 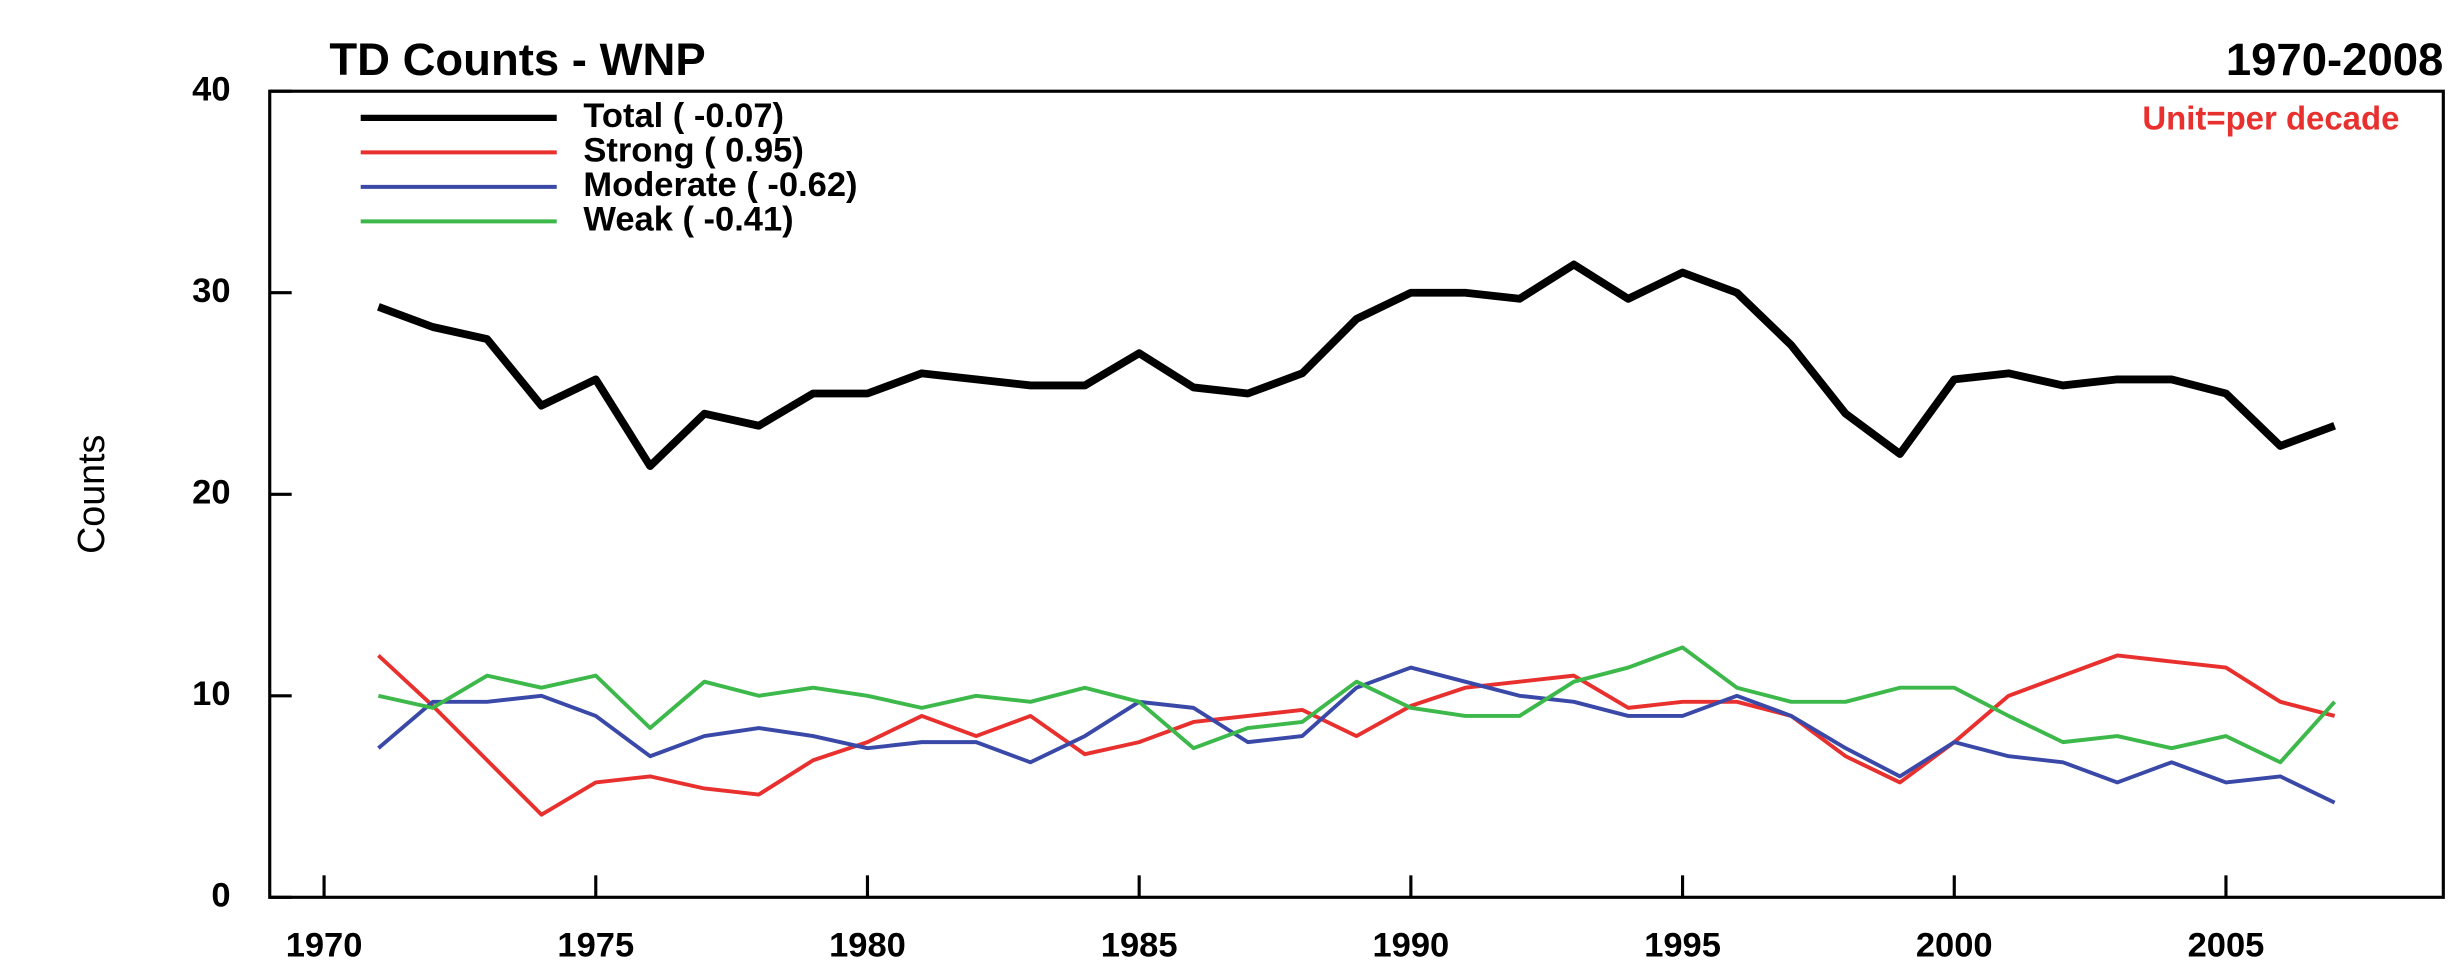 What do you see at coordinates (324, 946) in the screenshot?
I see `x-tick-label: 1970` at bounding box center [324, 946].